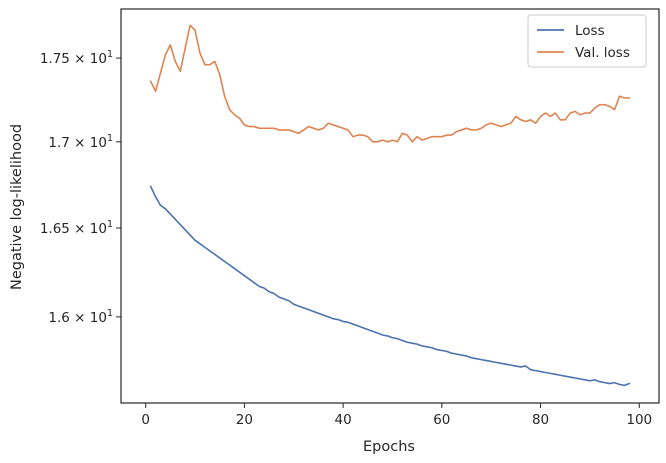 The height and width of the screenshot is (463, 666). What do you see at coordinates (590, 31) in the screenshot?
I see `legend-label: Loss` at bounding box center [590, 31].